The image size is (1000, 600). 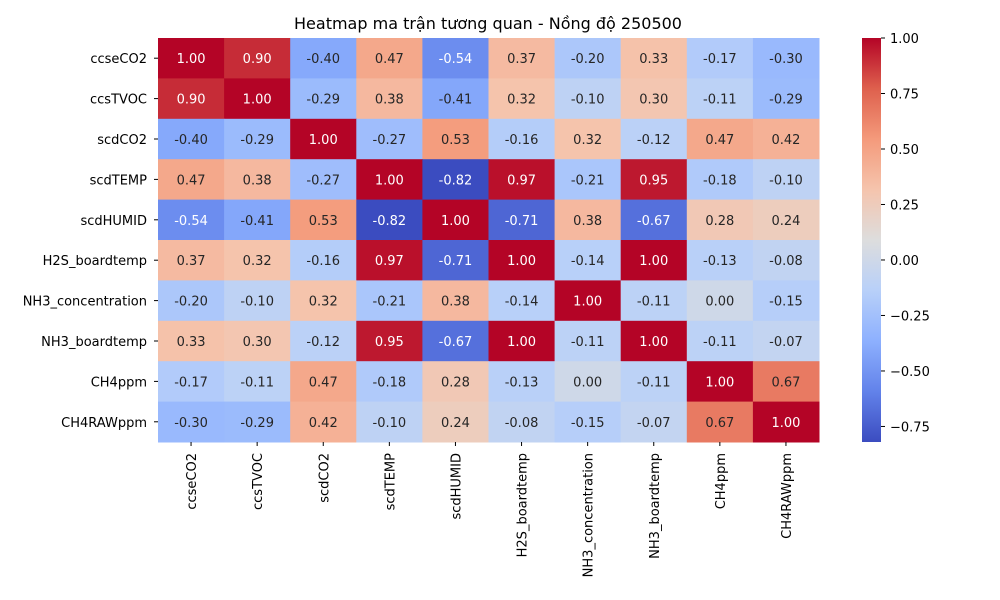 I want to click on cell-value-label: 0.67, so click(x=785, y=382).